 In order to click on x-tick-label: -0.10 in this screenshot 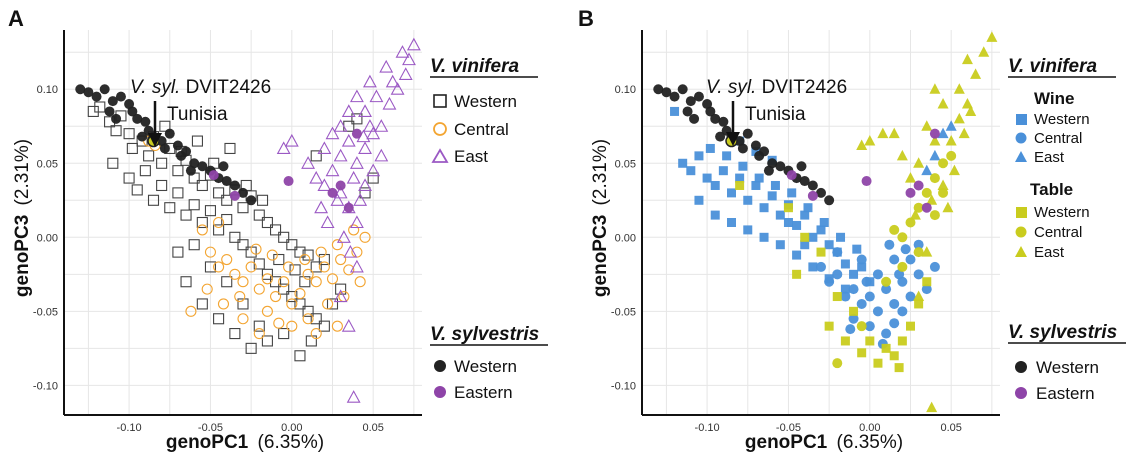, I will do `click(129, 428)`.